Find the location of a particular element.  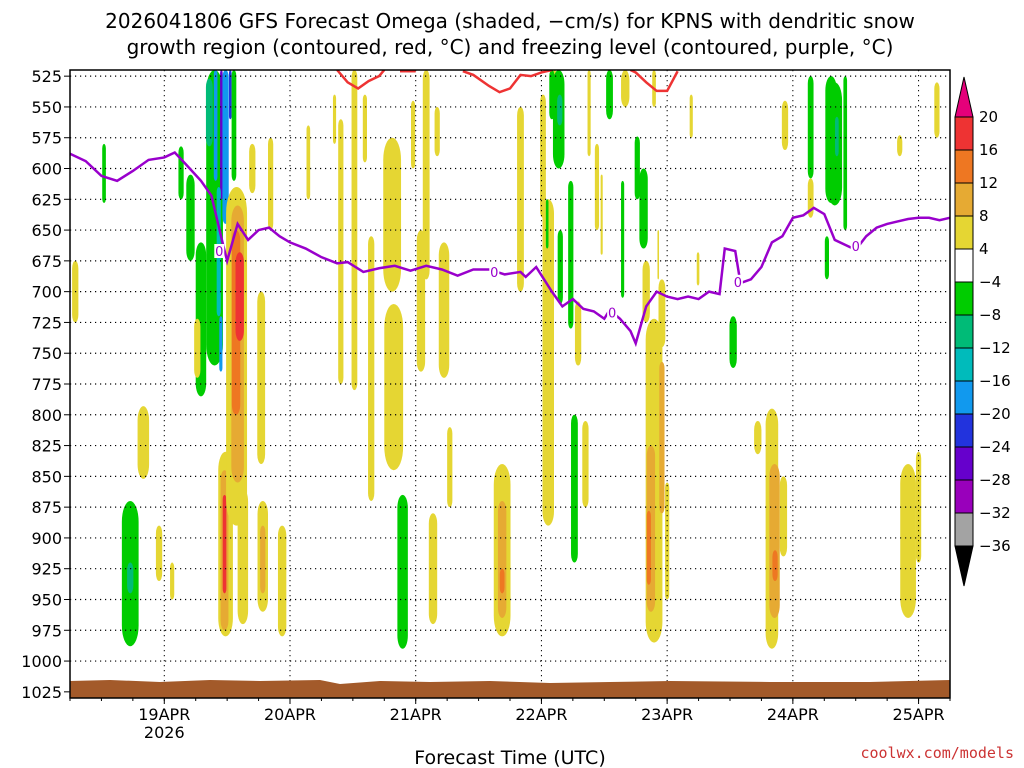

colorbar-label: 12 is located at coordinates (988, 183).